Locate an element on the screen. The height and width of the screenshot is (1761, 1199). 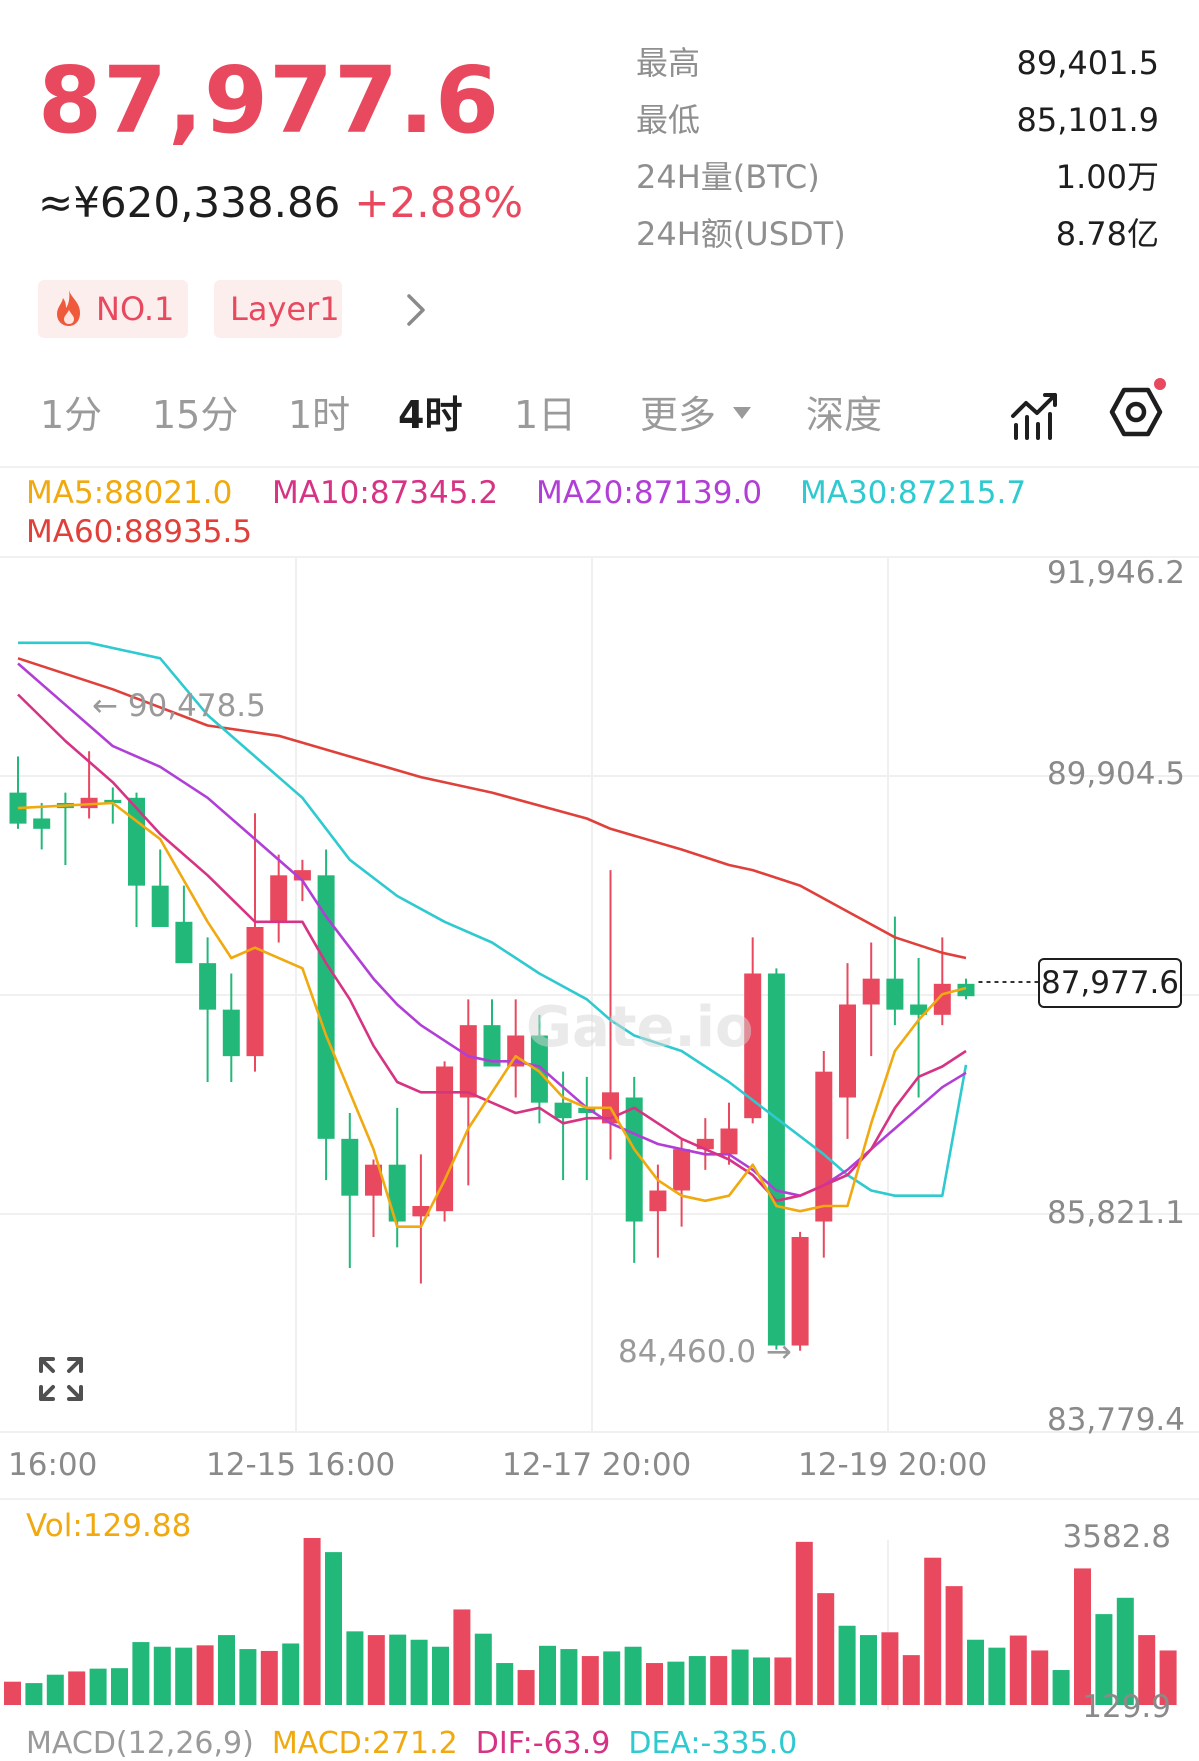
max-price-annotation: ← 90,478.5 is located at coordinates (179, 706).